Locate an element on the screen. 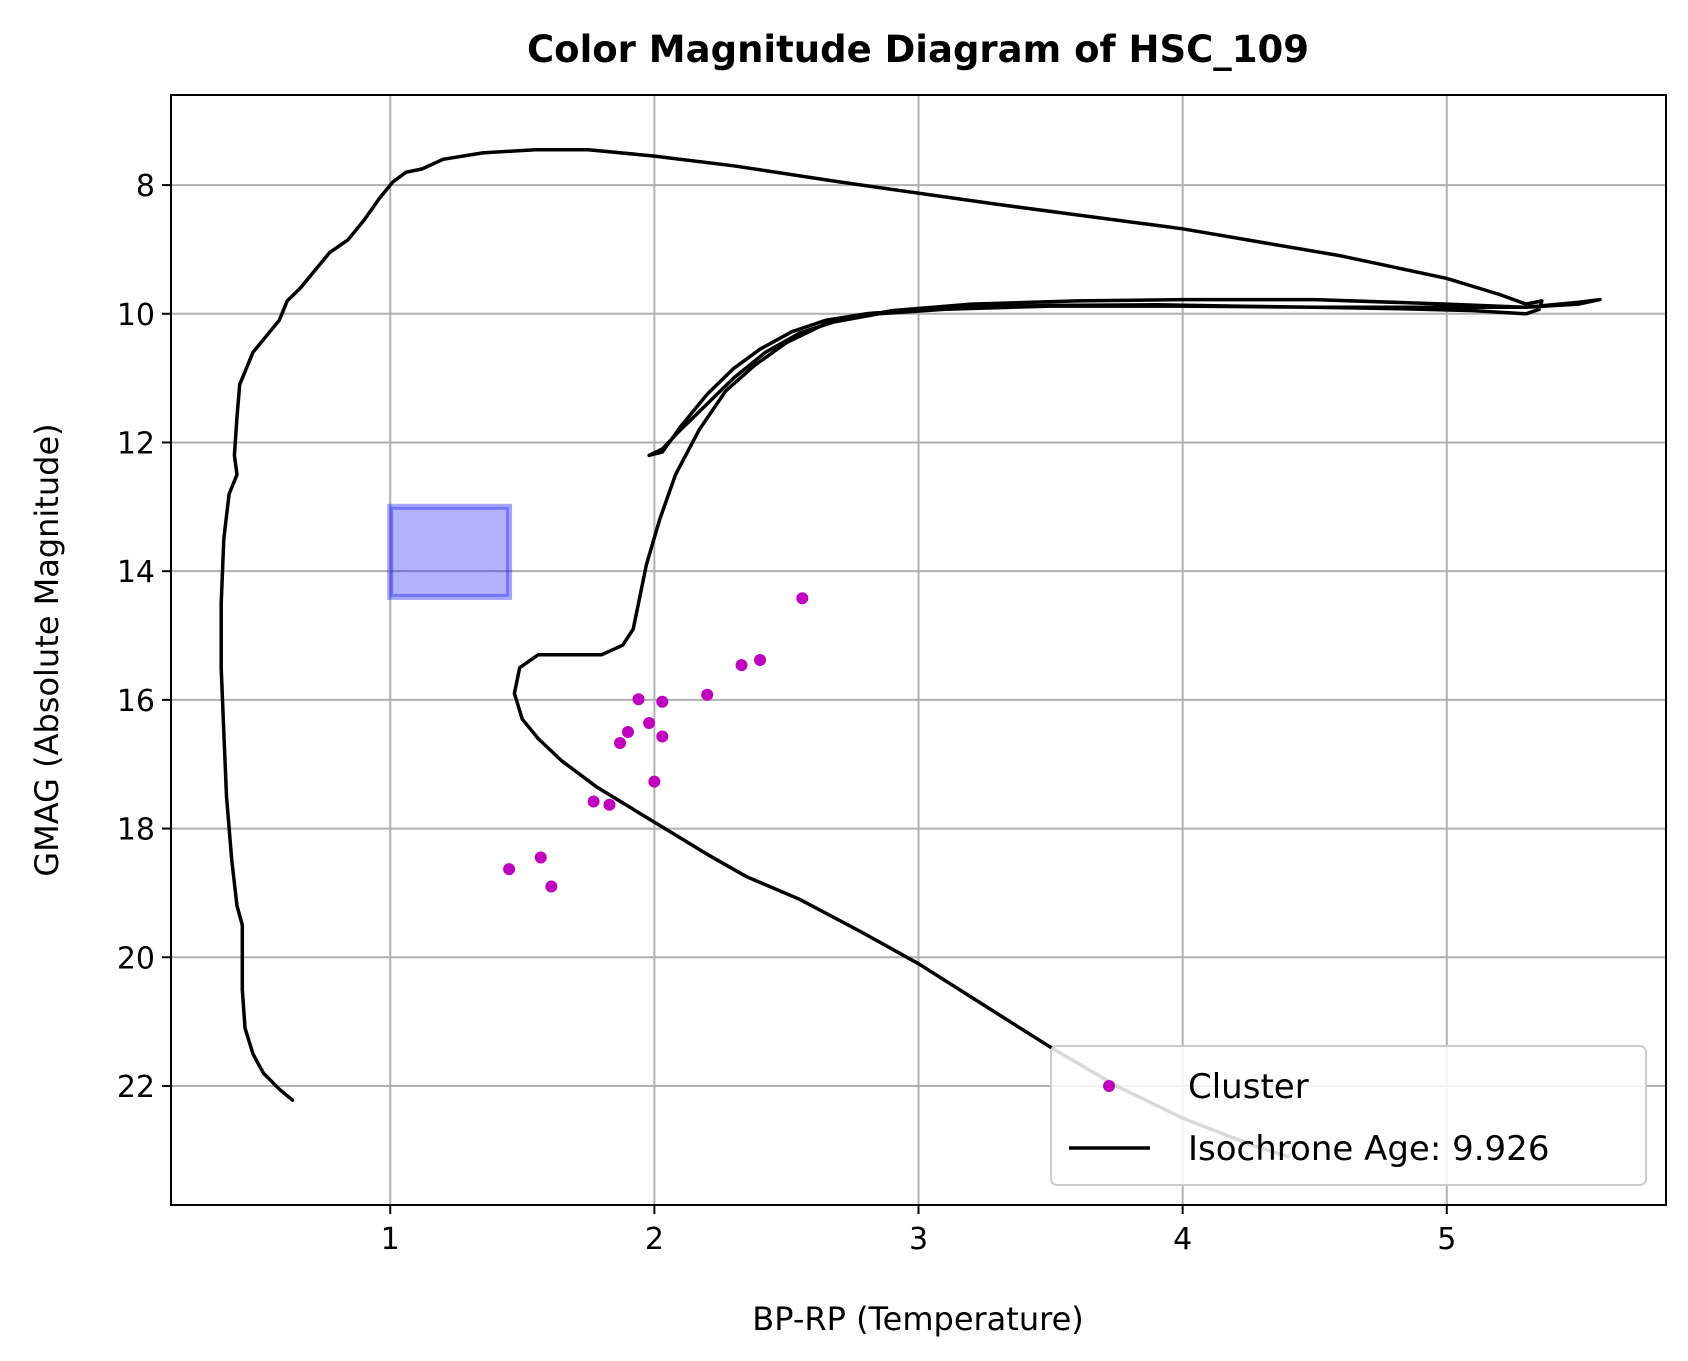 This screenshot has height=1361, width=1688. legend-isochrone-label: Isochrone Age: 9.926 is located at coordinates (1368, 1149).